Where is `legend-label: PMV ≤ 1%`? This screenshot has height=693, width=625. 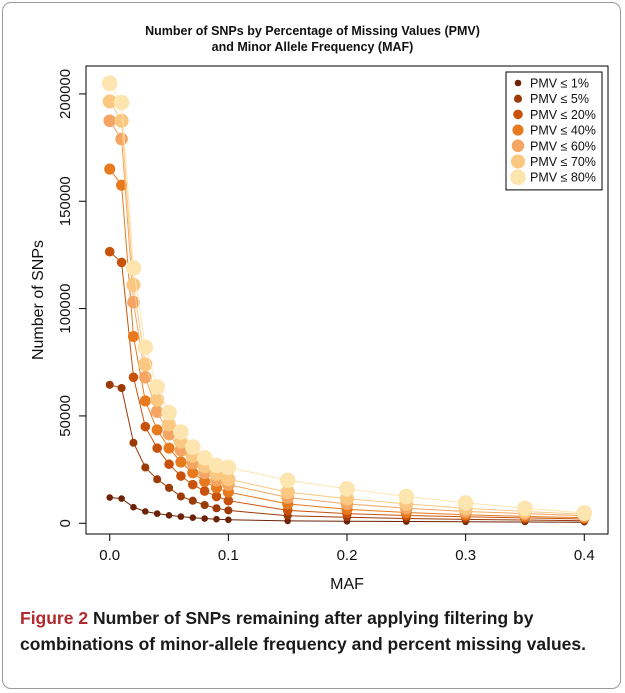
legend-label: PMV ≤ 1% is located at coordinates (559, 84).